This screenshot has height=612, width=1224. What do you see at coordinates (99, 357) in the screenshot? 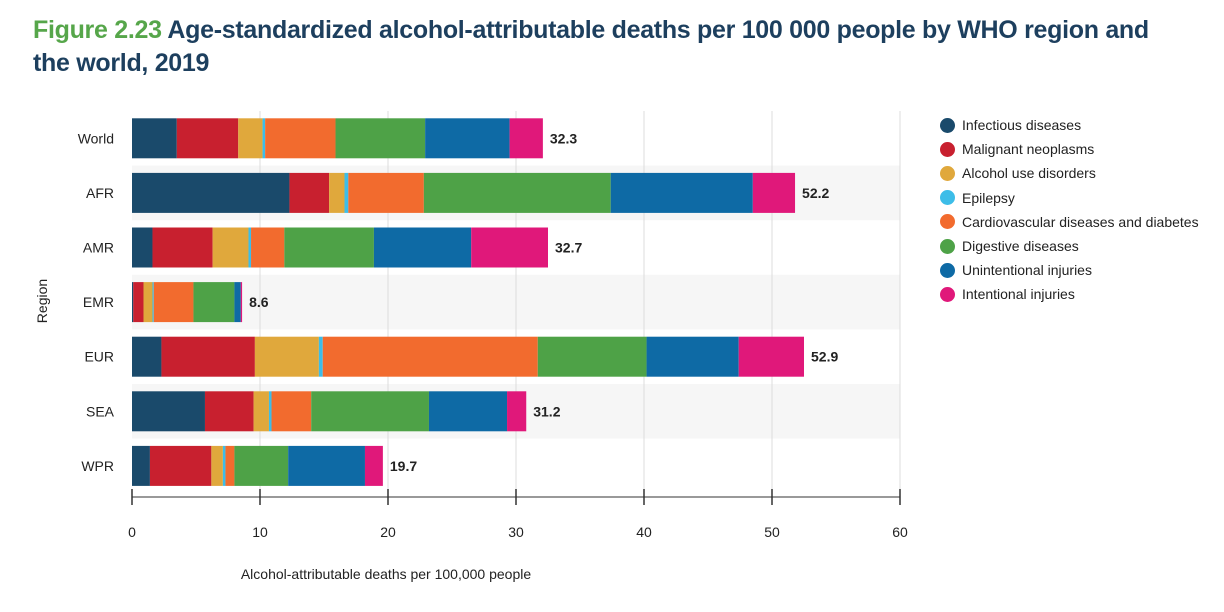
I see `category-label: EUR` at bounding box center [99, 357].